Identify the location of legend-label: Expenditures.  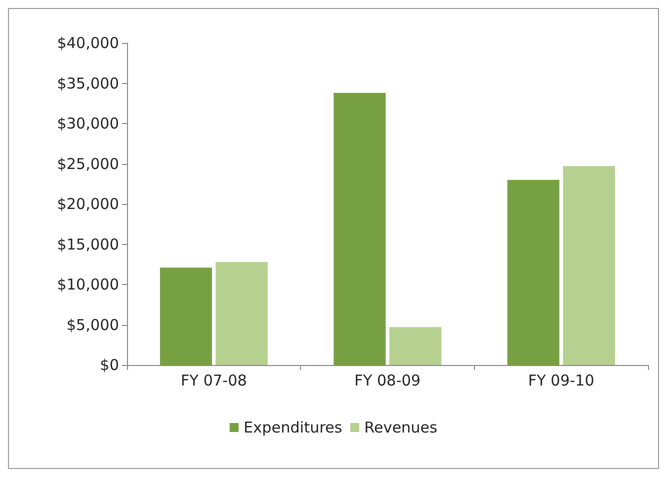
(293, 427).